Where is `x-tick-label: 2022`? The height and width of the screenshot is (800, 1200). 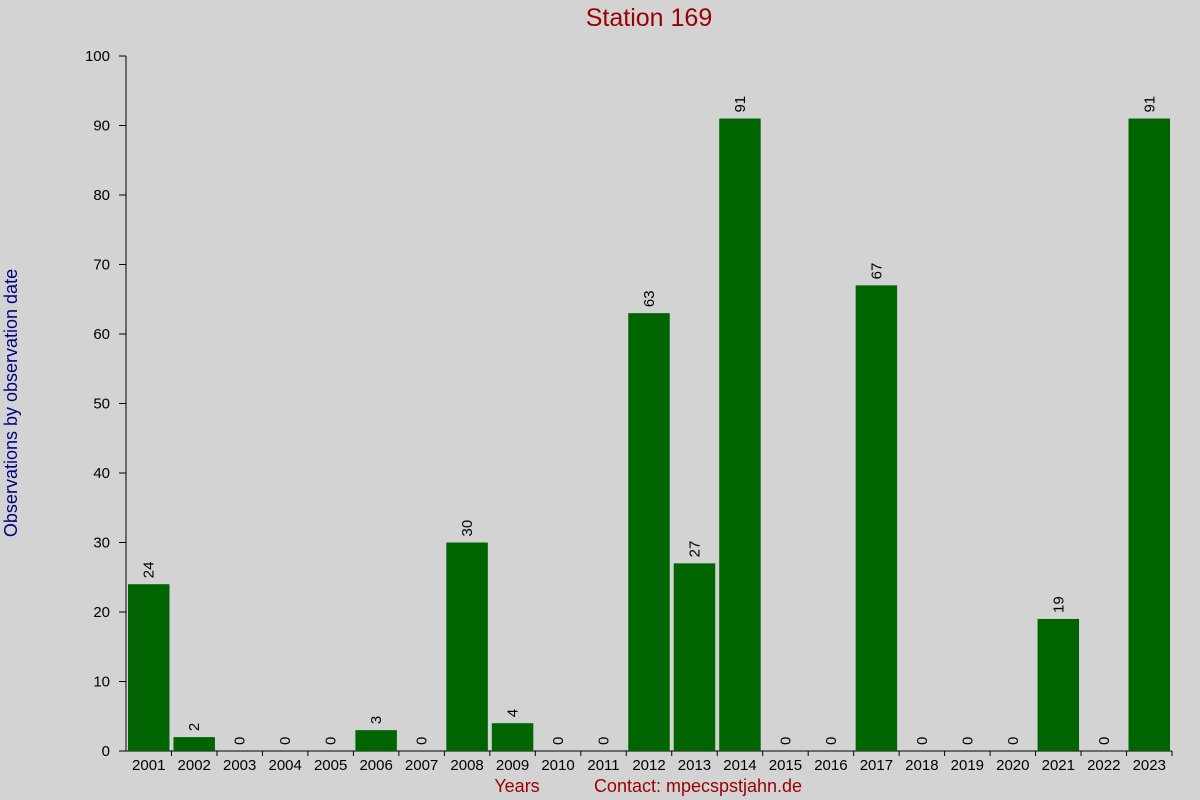
x-tick-label: 2022 is located at coordinates (1103, 765).